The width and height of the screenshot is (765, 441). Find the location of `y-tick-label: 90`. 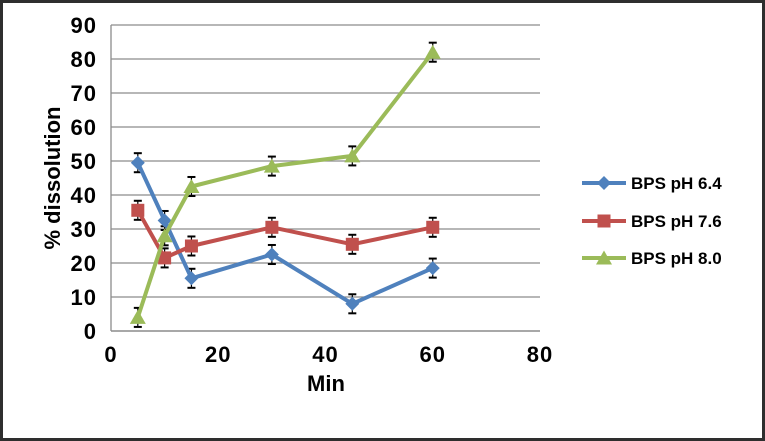

y-tick-label: 90 is located at coordinates (84, 25).